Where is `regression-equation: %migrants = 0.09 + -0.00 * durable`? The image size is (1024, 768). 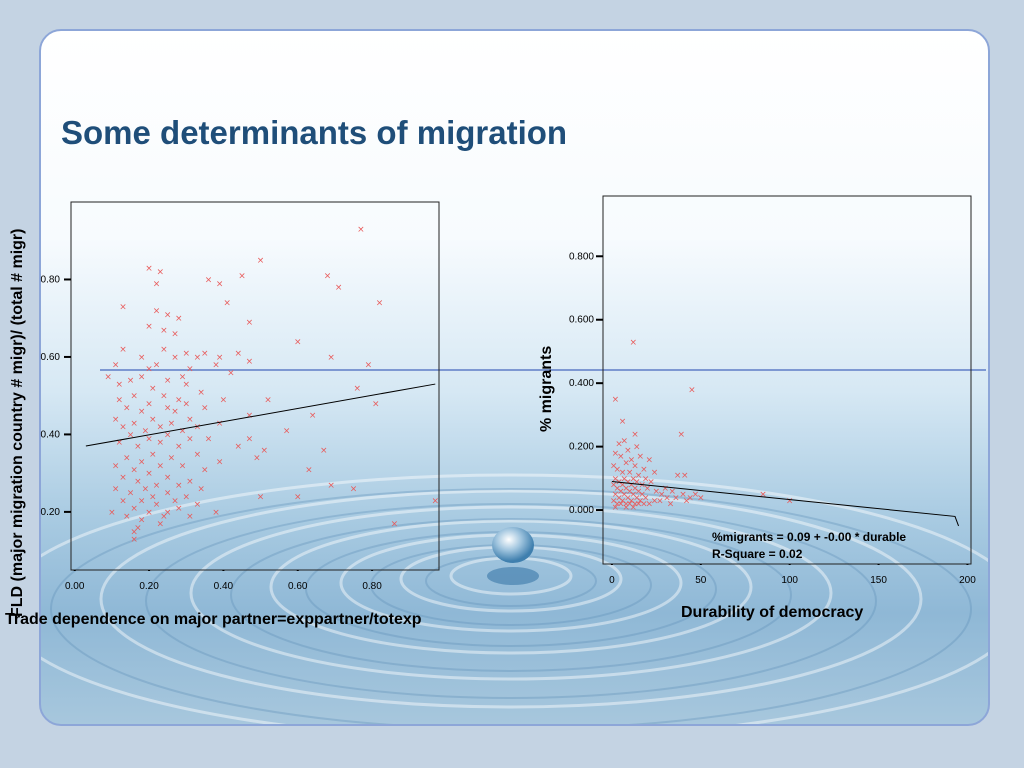 regression-equation: %migrants = 0.09 + -0.00 * durable is located at coordinates (809, 537).